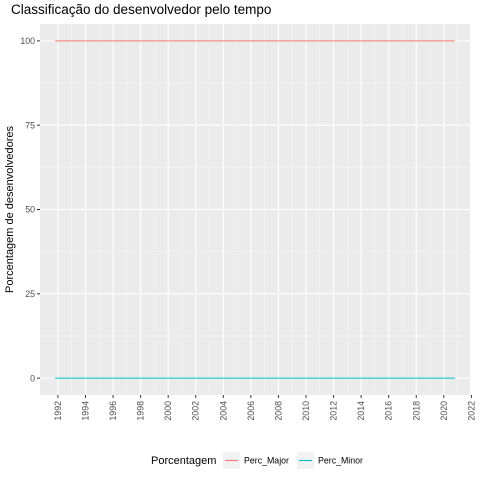 The image size is (480, 480). I want to click on x-tick-label: 2000, so click(168, 411).